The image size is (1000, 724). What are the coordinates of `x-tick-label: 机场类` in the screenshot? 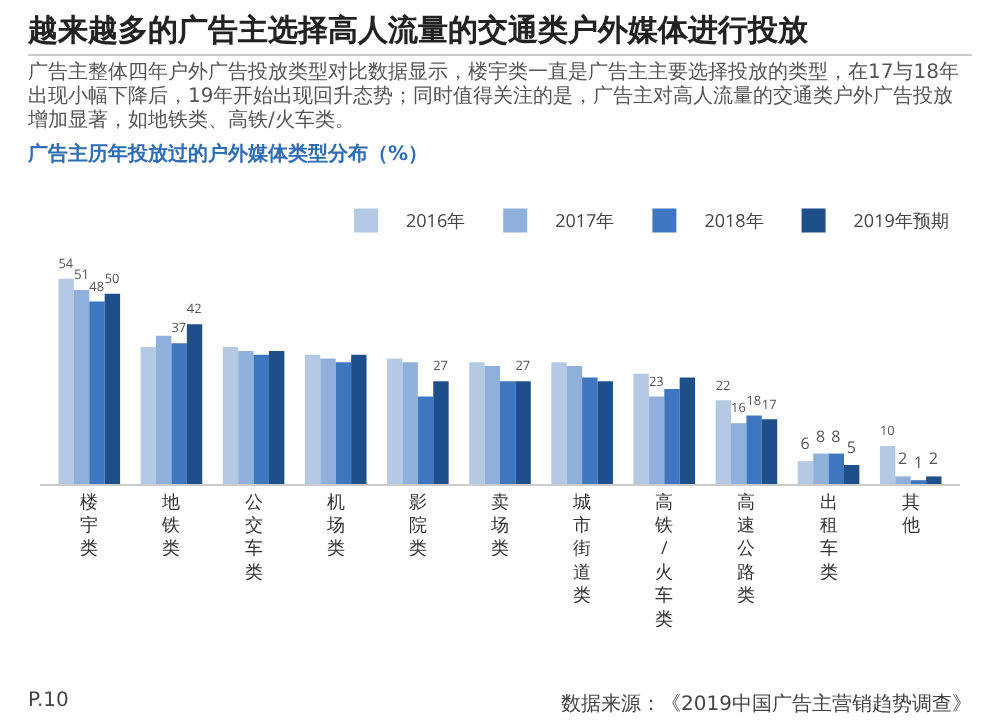 It's located at (334, 524).